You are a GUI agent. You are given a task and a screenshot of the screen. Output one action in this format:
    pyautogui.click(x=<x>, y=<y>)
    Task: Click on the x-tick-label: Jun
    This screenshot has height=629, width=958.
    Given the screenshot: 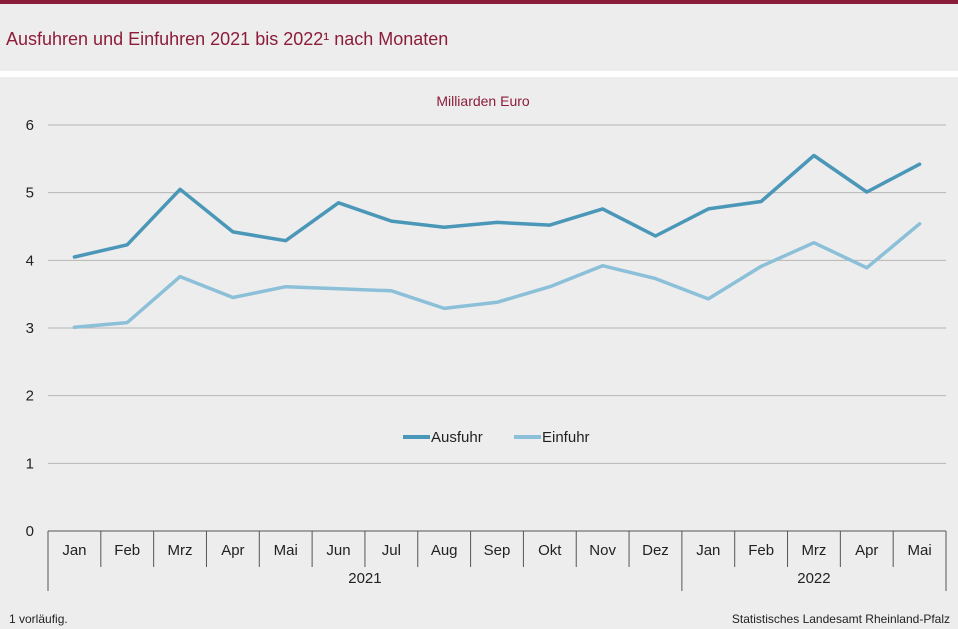 What is the action you would take?
    pyautogui.click(x=338, y=550)
    